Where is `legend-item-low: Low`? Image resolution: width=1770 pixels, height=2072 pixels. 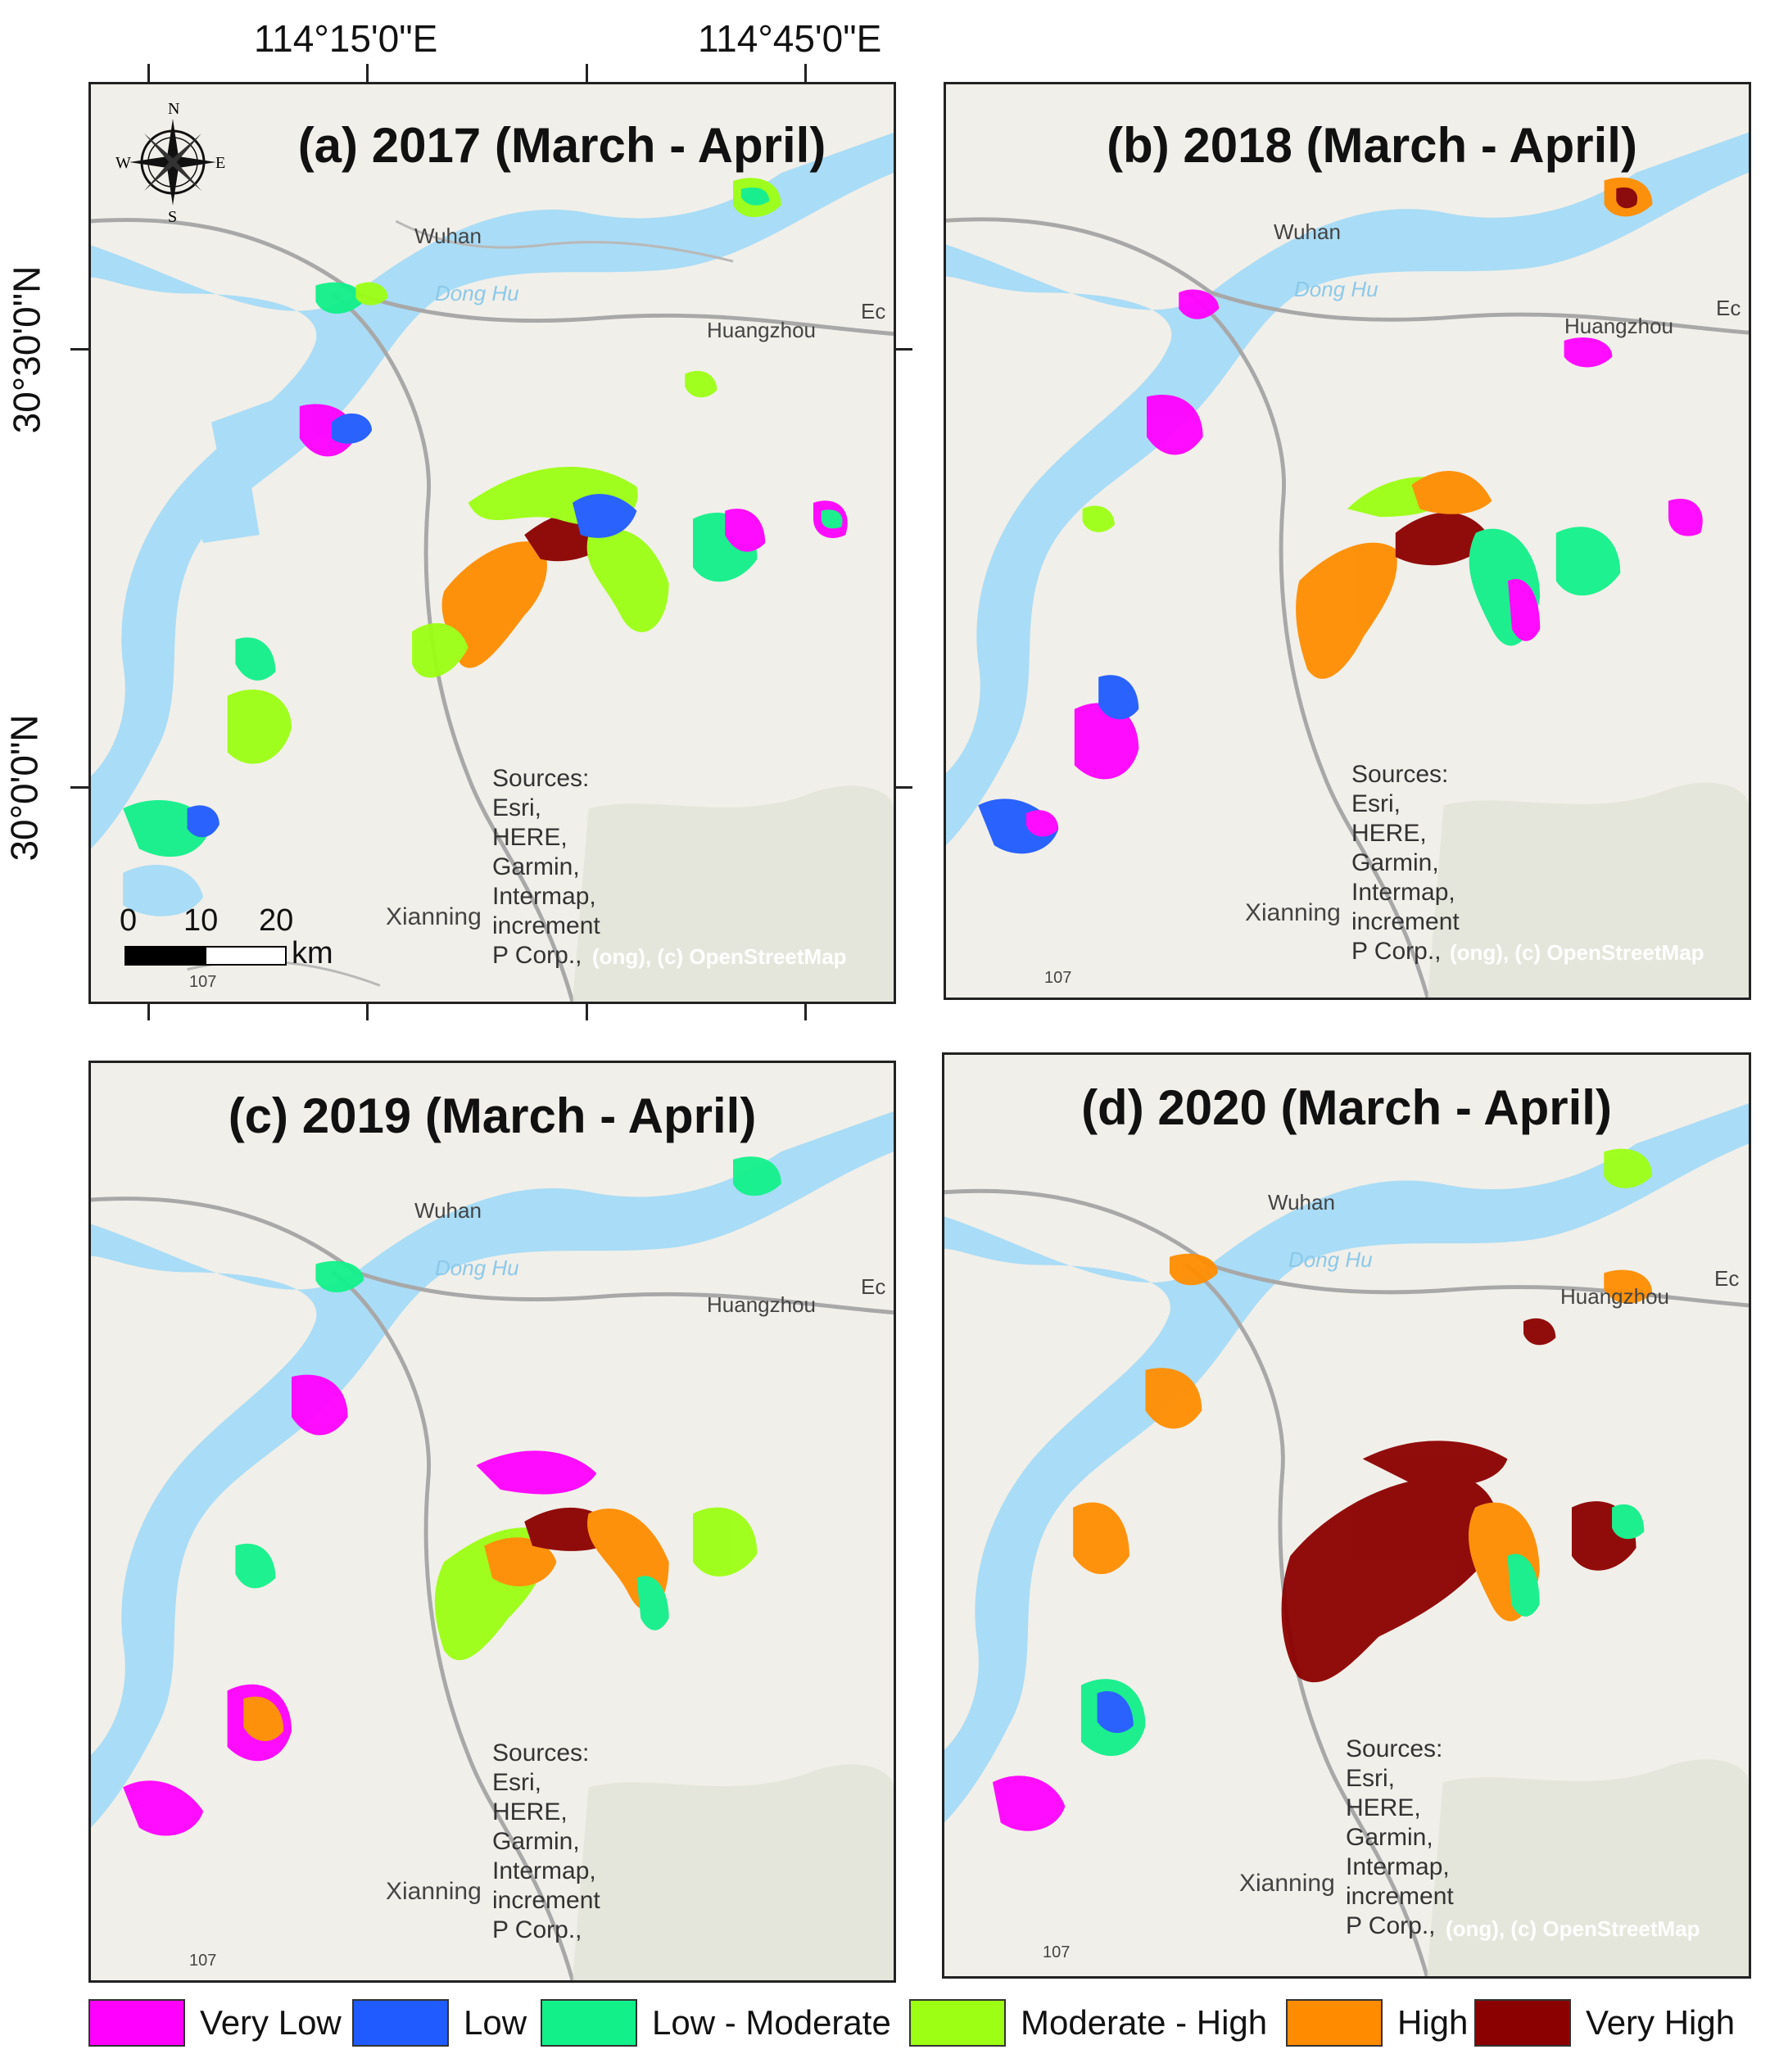
legend-item-low: Low is located at coordinates (439, 2023).